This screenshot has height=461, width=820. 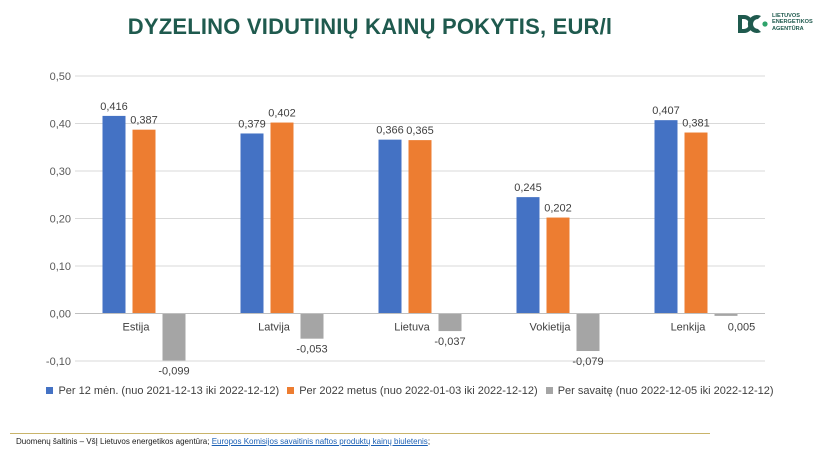 What do you see at coordinates (173, 372) in the screenshot?
I see `data-label: -0,099` at bounding box center [173, 372].